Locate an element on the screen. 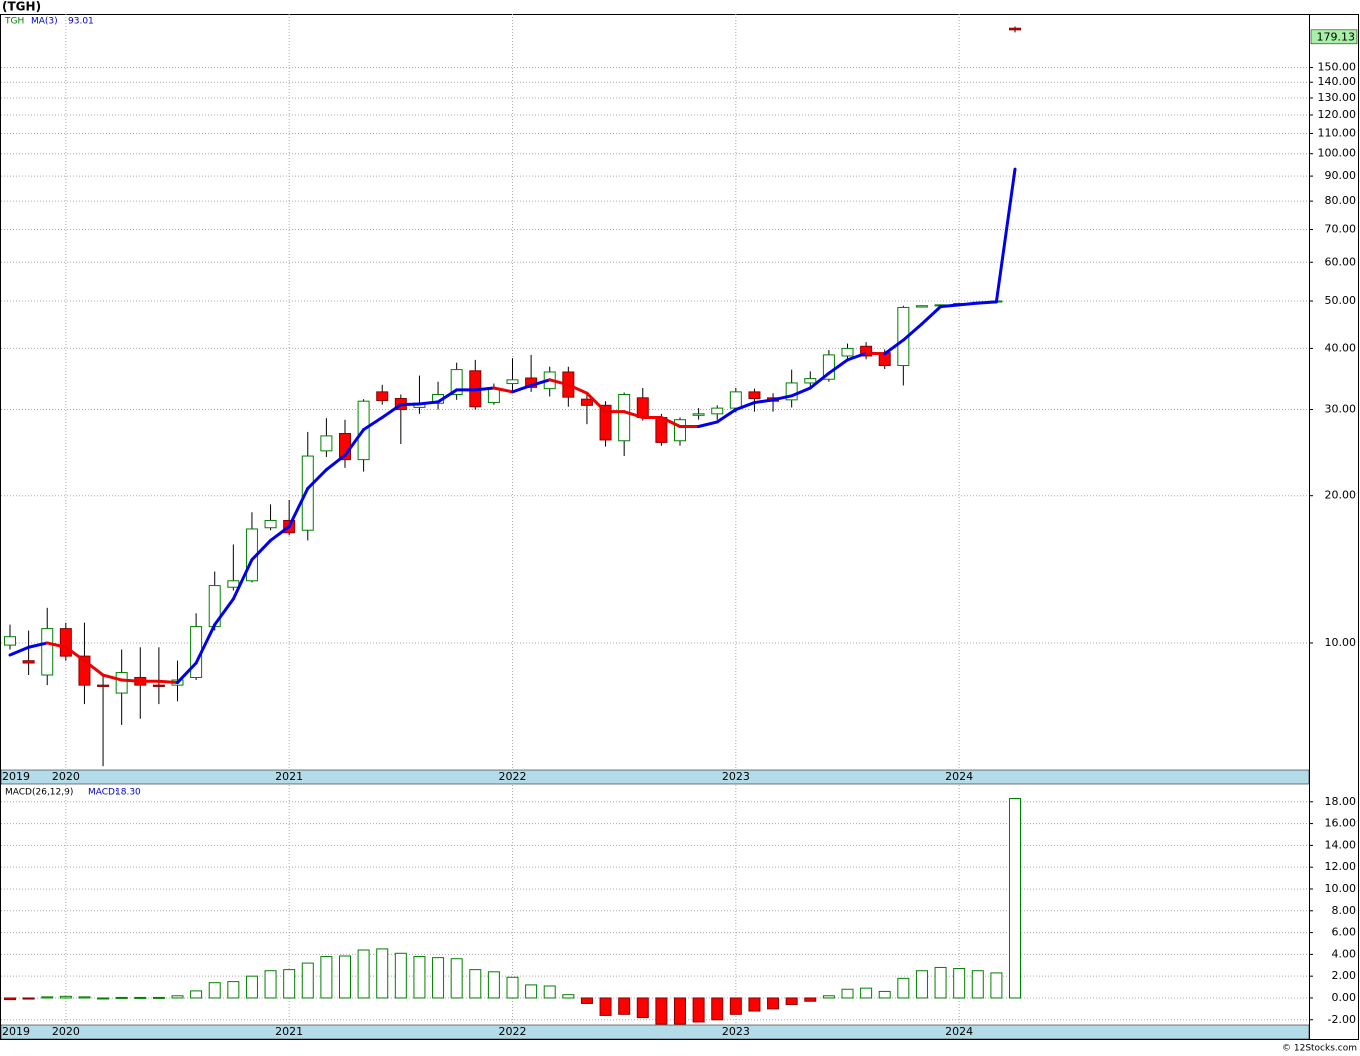  y-tick-label: 70.00 is located at coordinates (1341, 228).